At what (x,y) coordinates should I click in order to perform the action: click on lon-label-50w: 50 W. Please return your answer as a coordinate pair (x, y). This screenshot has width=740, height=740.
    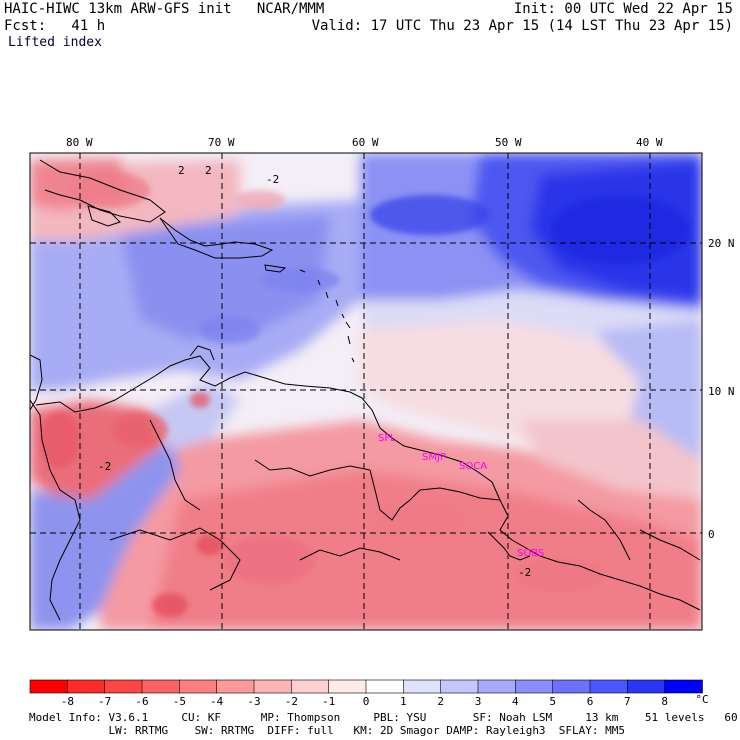
    Looking at the image, I should click on (508, 142).